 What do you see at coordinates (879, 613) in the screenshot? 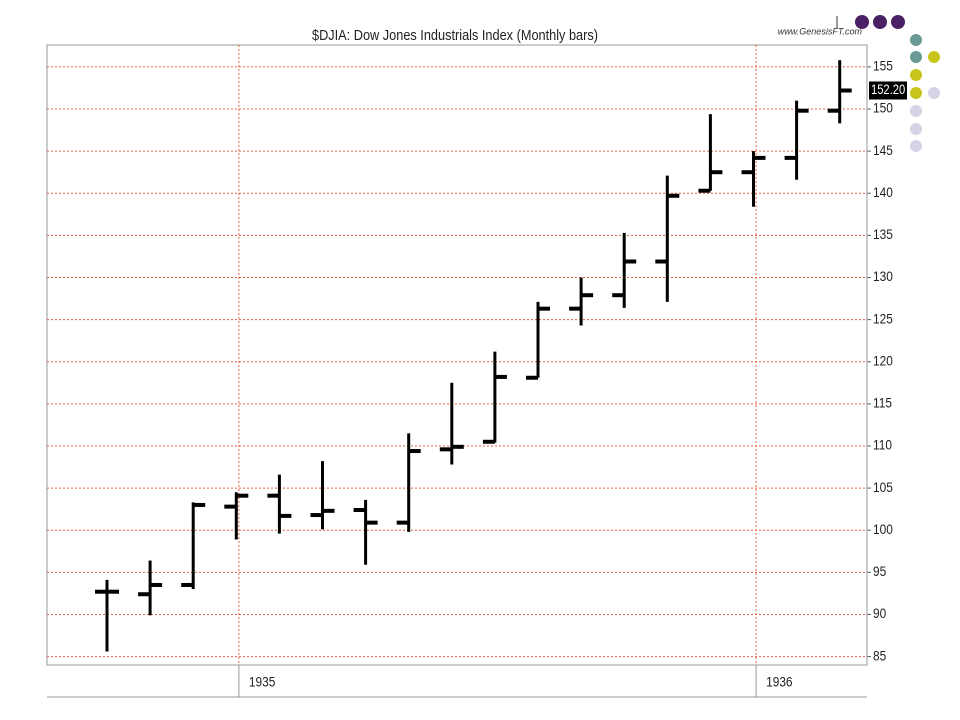
I see `y-tick-label: 90` at bounding box center [879, 613].